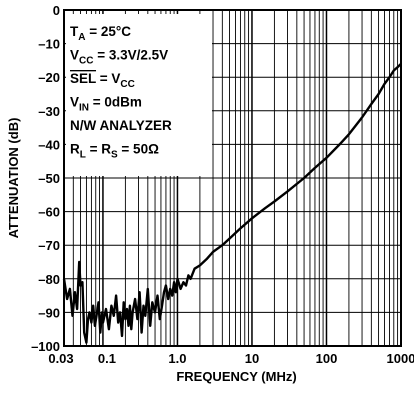 This screenshot has width=414, height=393. What do you see at coordinates (400, 358) in the screenshot?
I see `x-tick-label: 1000` at bounding box center [400, 358].